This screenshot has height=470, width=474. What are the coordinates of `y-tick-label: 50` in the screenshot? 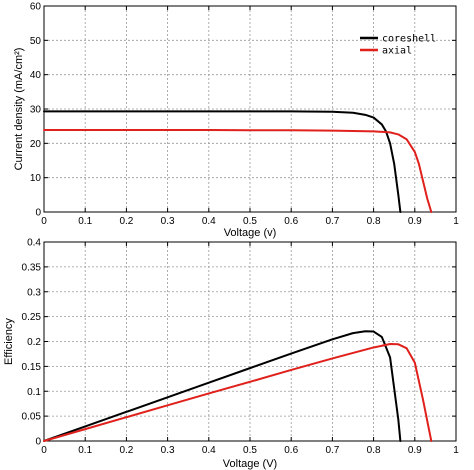 It's located at (36, 41).